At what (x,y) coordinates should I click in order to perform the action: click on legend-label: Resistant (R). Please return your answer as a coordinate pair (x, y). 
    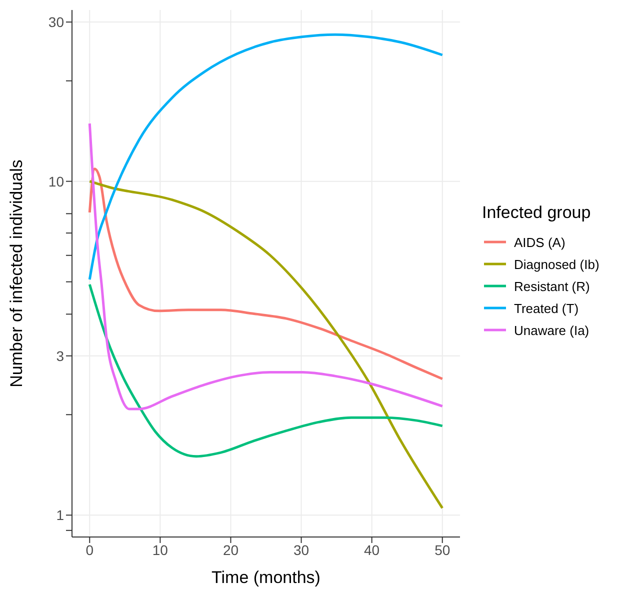
    Looking at the image, I should click on (552, 286).